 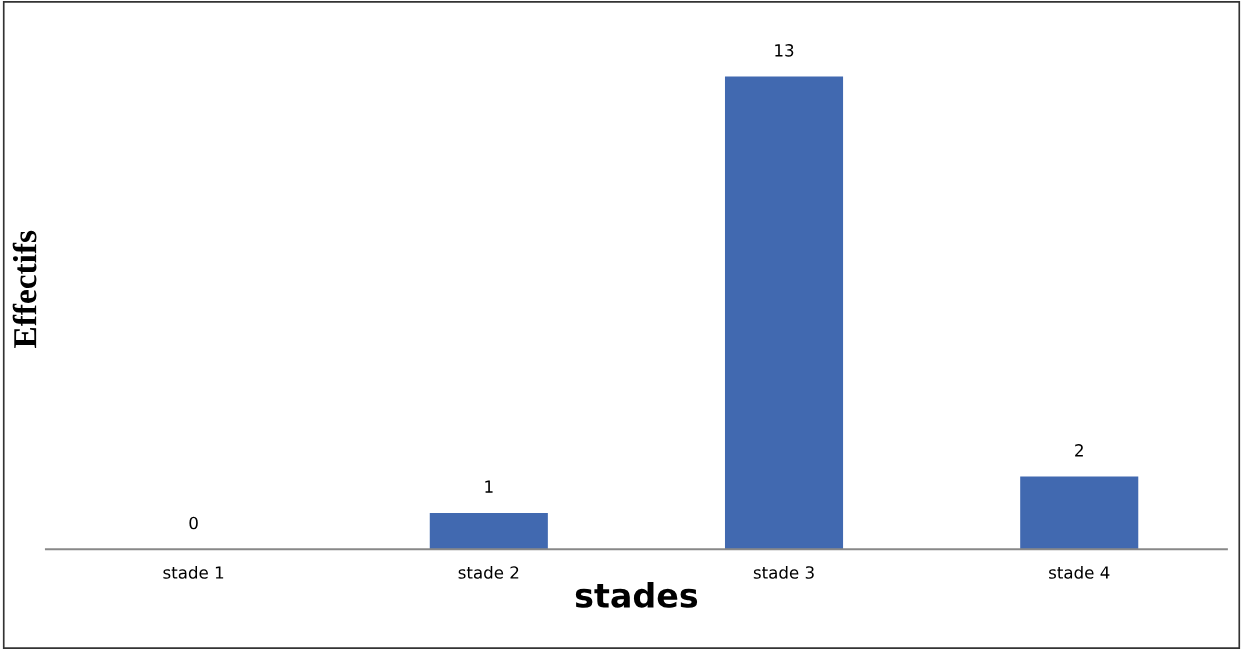 I want to click on x-tick-label: stade 1, so click(x=193, y=572).